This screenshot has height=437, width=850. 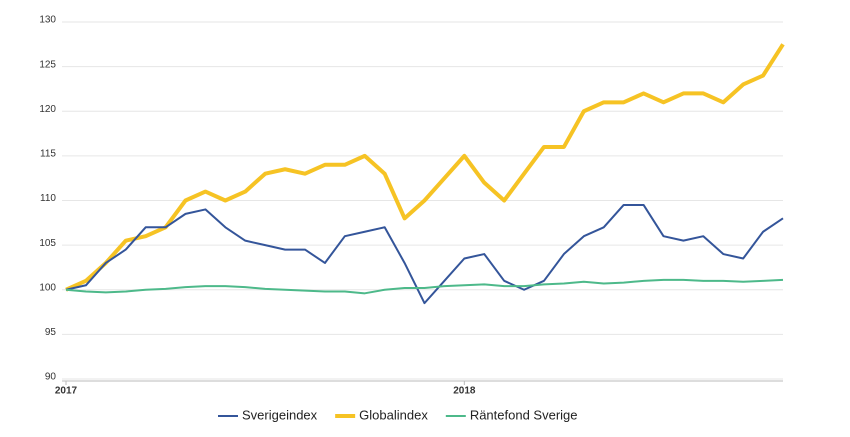 I want to click on legend: Sverigeindex Globalindex Räntefond Sverige, so click(x=398, y=414).